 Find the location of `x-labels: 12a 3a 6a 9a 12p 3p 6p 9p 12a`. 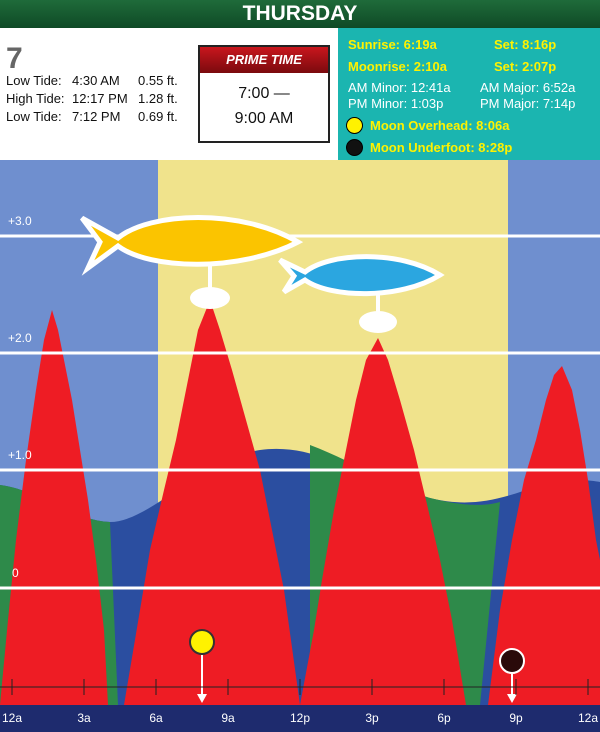

x-labels: 12a 3a 6a 9a 12p 3p 6p 9p 12a is located at coordinates (300, 702).